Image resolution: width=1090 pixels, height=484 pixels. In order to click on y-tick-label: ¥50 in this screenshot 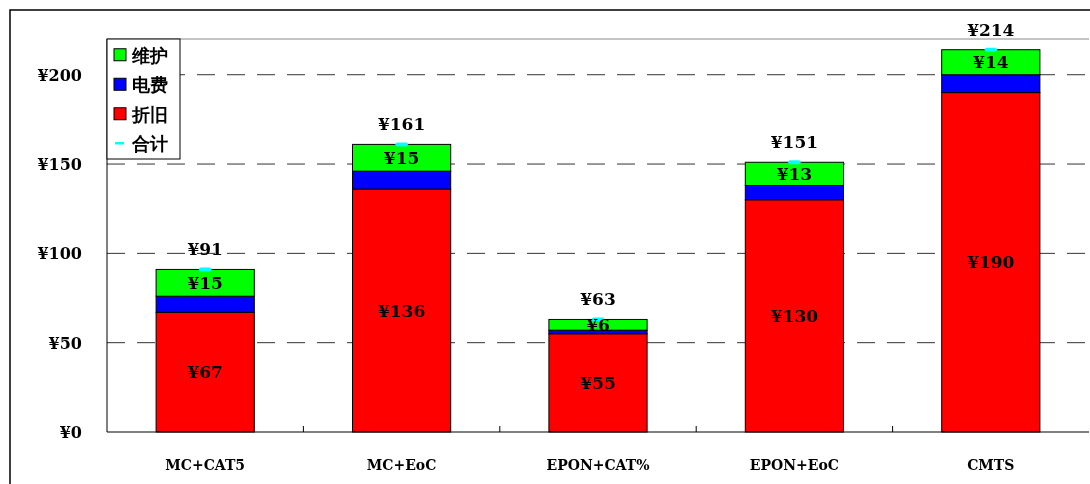, I will do `click(65, 343)`.